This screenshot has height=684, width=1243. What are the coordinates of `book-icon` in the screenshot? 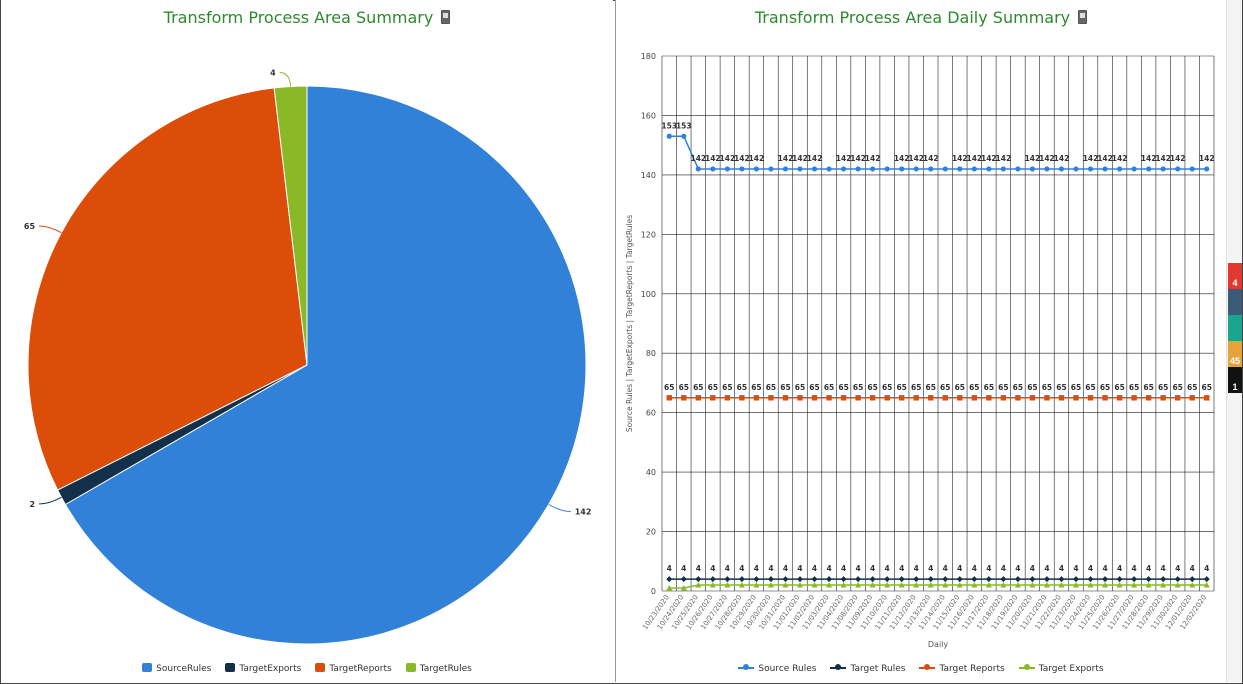 It's located at (1235, 328).